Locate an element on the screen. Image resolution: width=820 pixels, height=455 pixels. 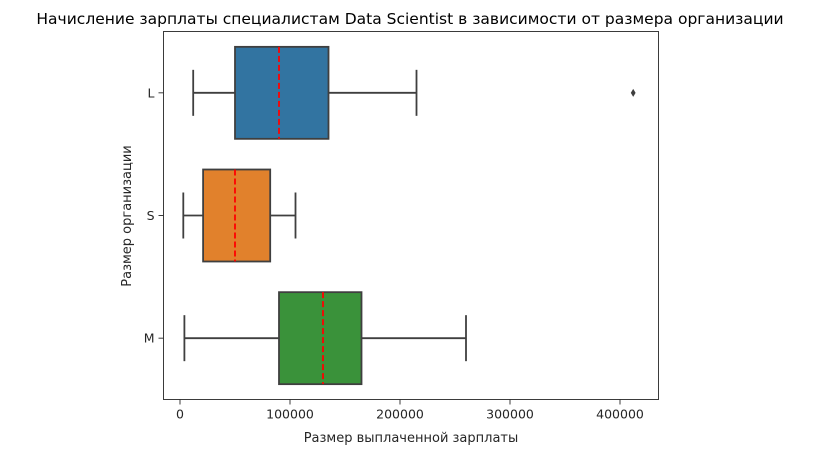
box-group-S is located at coordinates (239, 215).